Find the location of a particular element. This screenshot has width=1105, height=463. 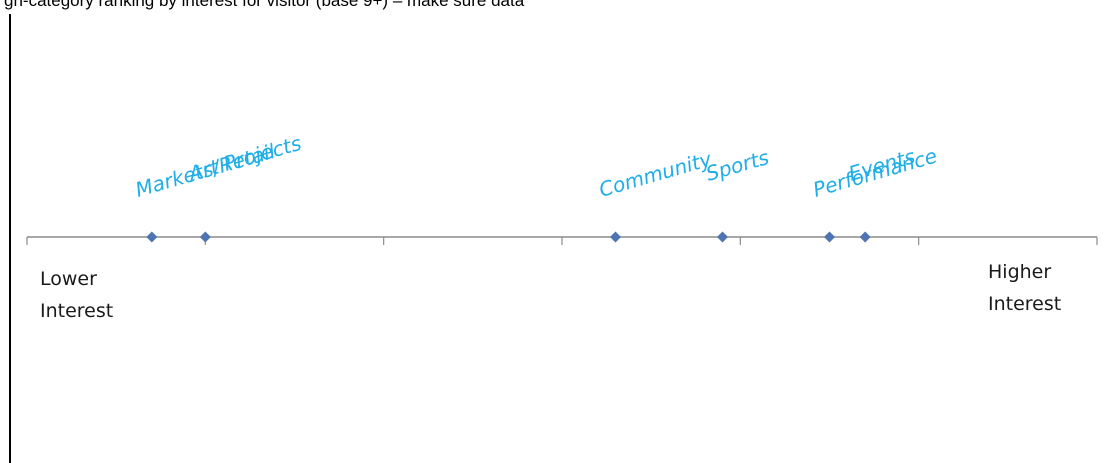

point-art-projects is located at coordinates (205, 237).